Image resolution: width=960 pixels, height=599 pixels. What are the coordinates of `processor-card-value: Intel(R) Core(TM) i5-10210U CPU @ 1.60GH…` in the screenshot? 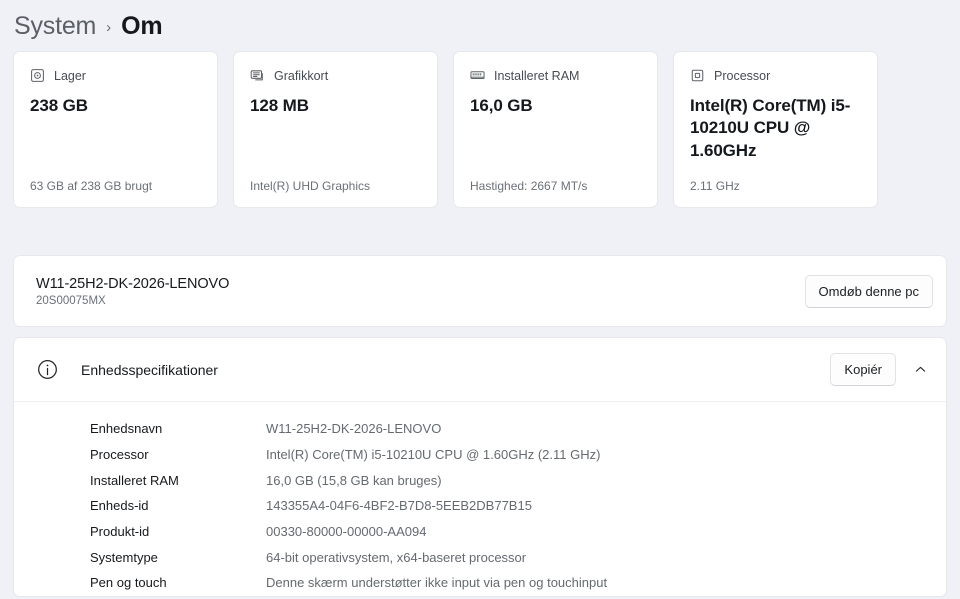 It's located at (770, 128).